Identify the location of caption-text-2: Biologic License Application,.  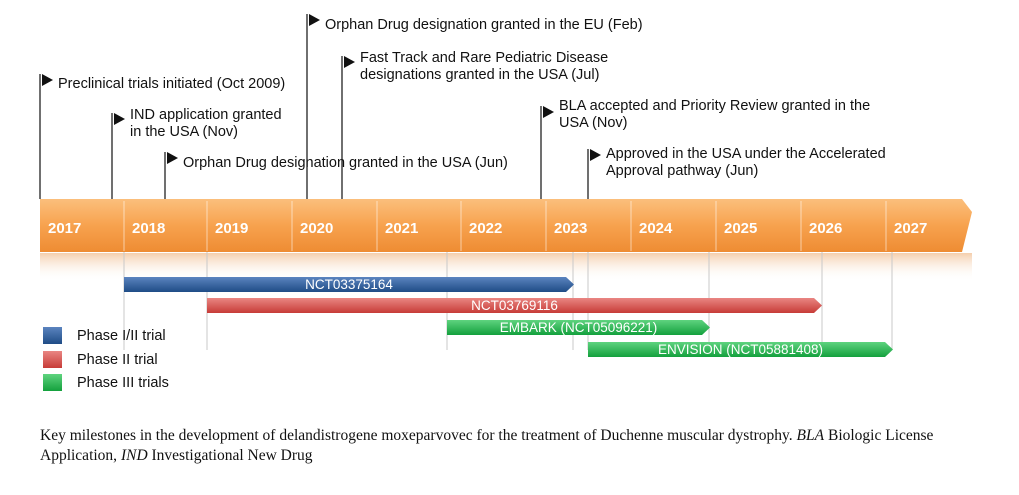
(487, 445).